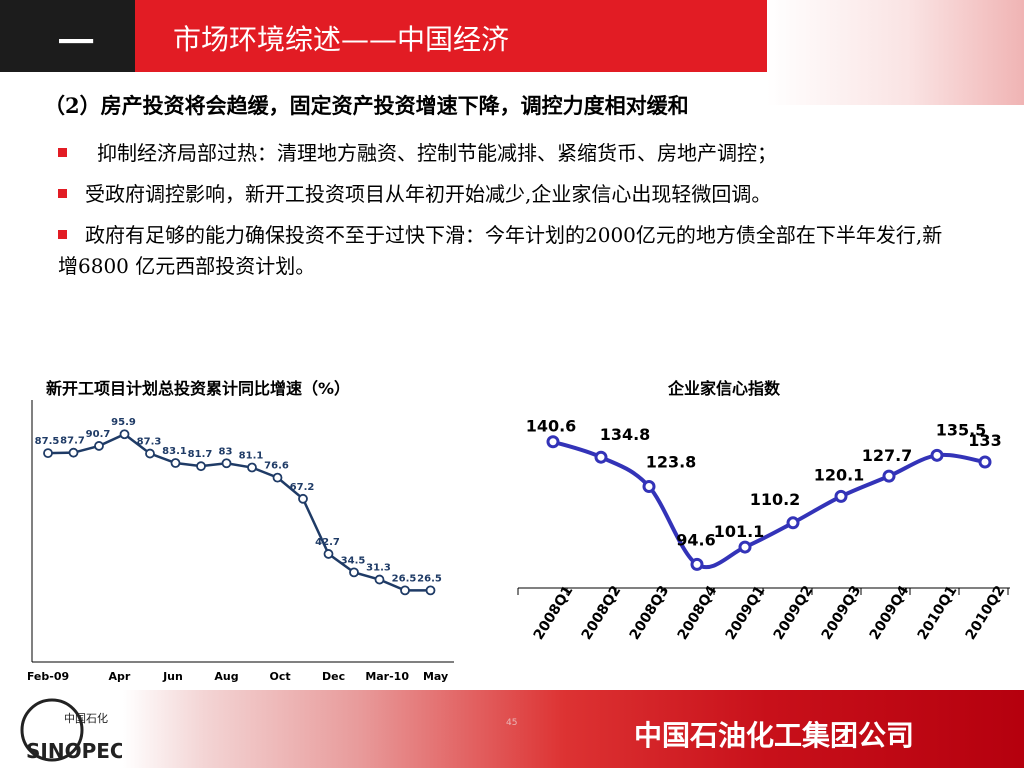  Describe the element at coordinates (226, 451) in the screenshot. I see `data-label: 83` at that location.